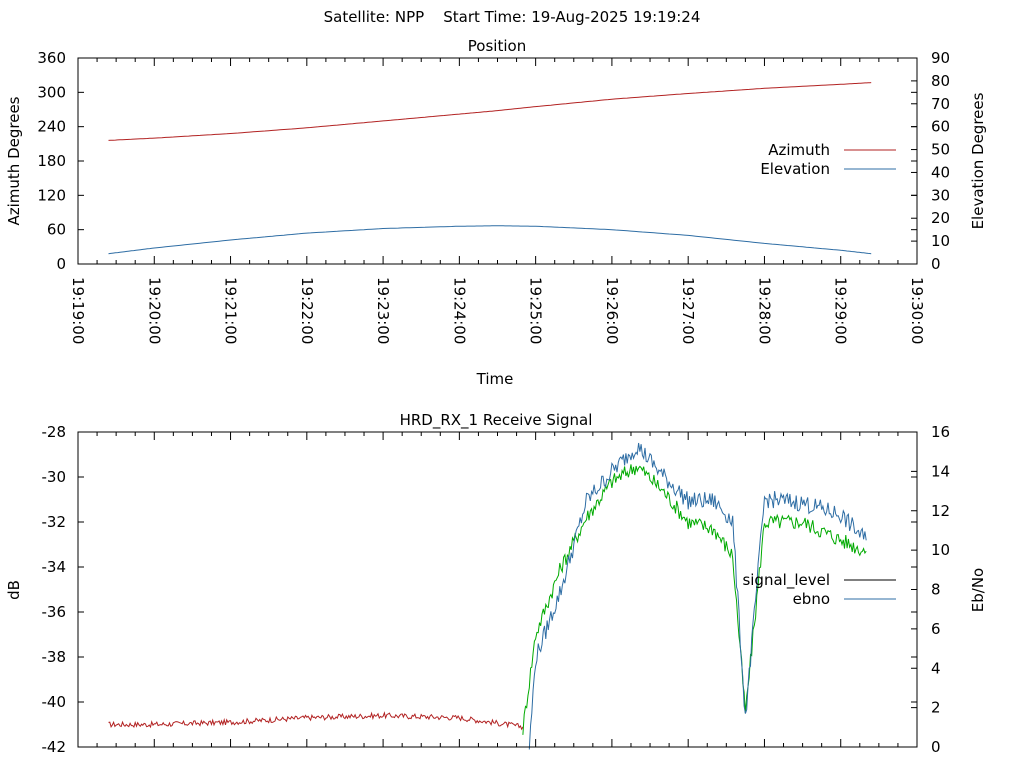  Describe the element at coordinates (490, 111) in the screenshot. I see `position-azimuth-line` at that location.